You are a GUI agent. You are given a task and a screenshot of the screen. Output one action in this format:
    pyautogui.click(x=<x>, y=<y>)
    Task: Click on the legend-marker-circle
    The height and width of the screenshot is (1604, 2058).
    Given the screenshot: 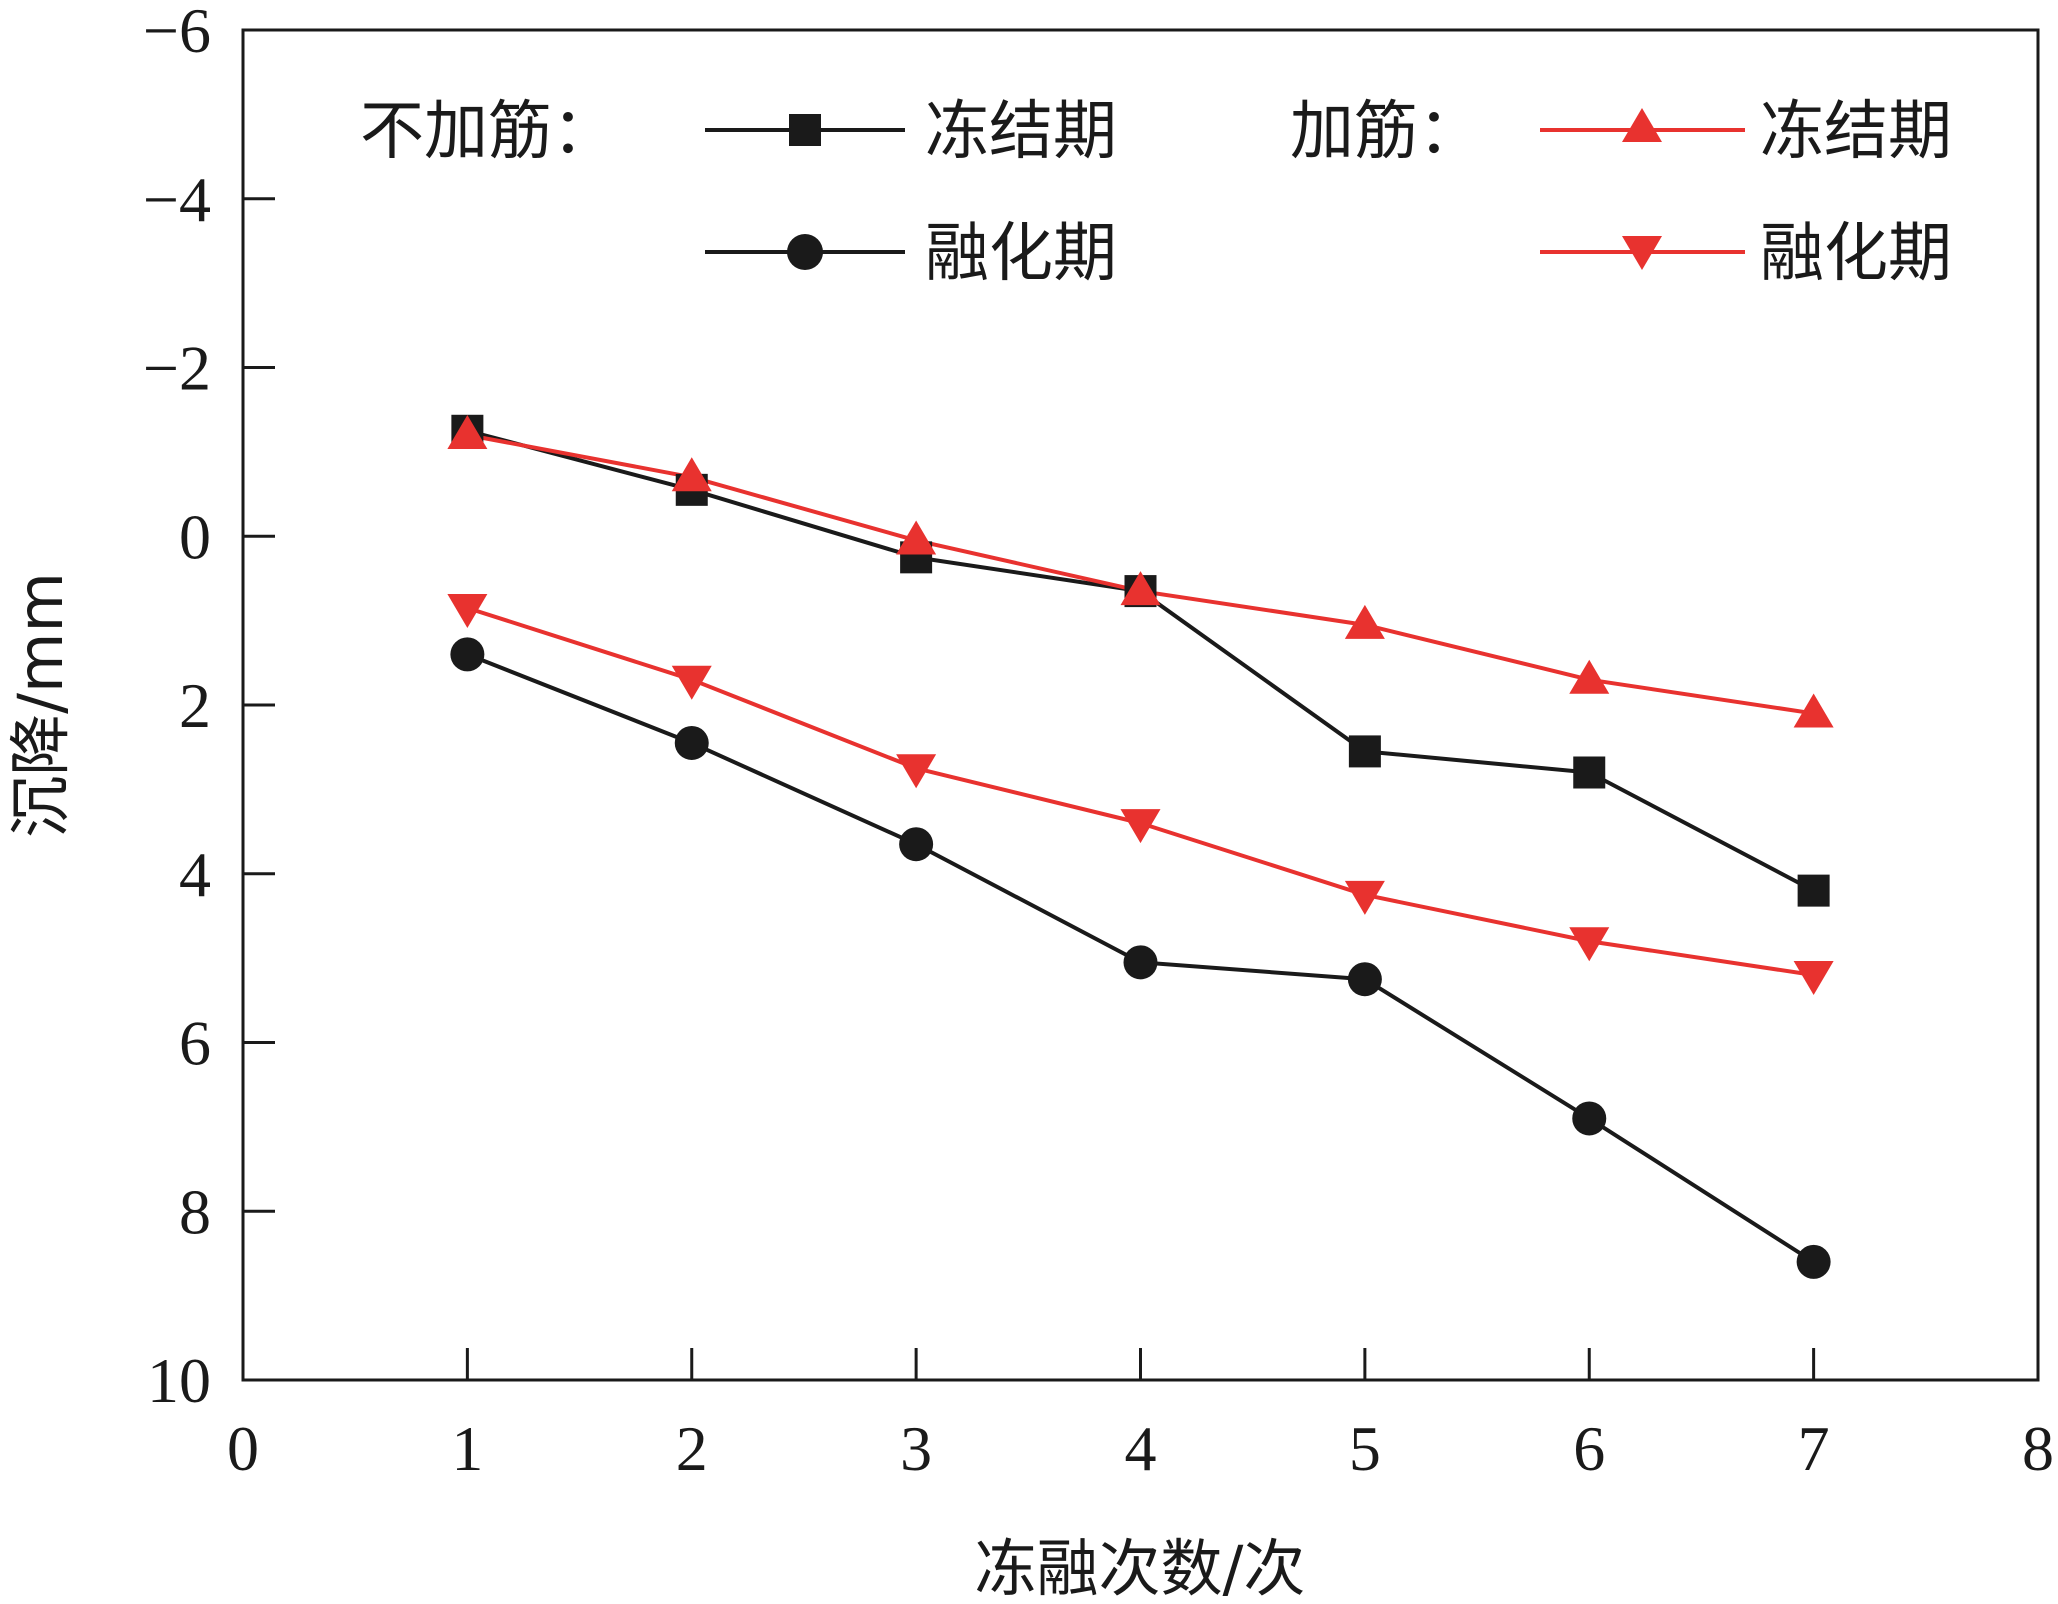 What is the action you would take?
    pyautogui.click(x=805, y=252)
    